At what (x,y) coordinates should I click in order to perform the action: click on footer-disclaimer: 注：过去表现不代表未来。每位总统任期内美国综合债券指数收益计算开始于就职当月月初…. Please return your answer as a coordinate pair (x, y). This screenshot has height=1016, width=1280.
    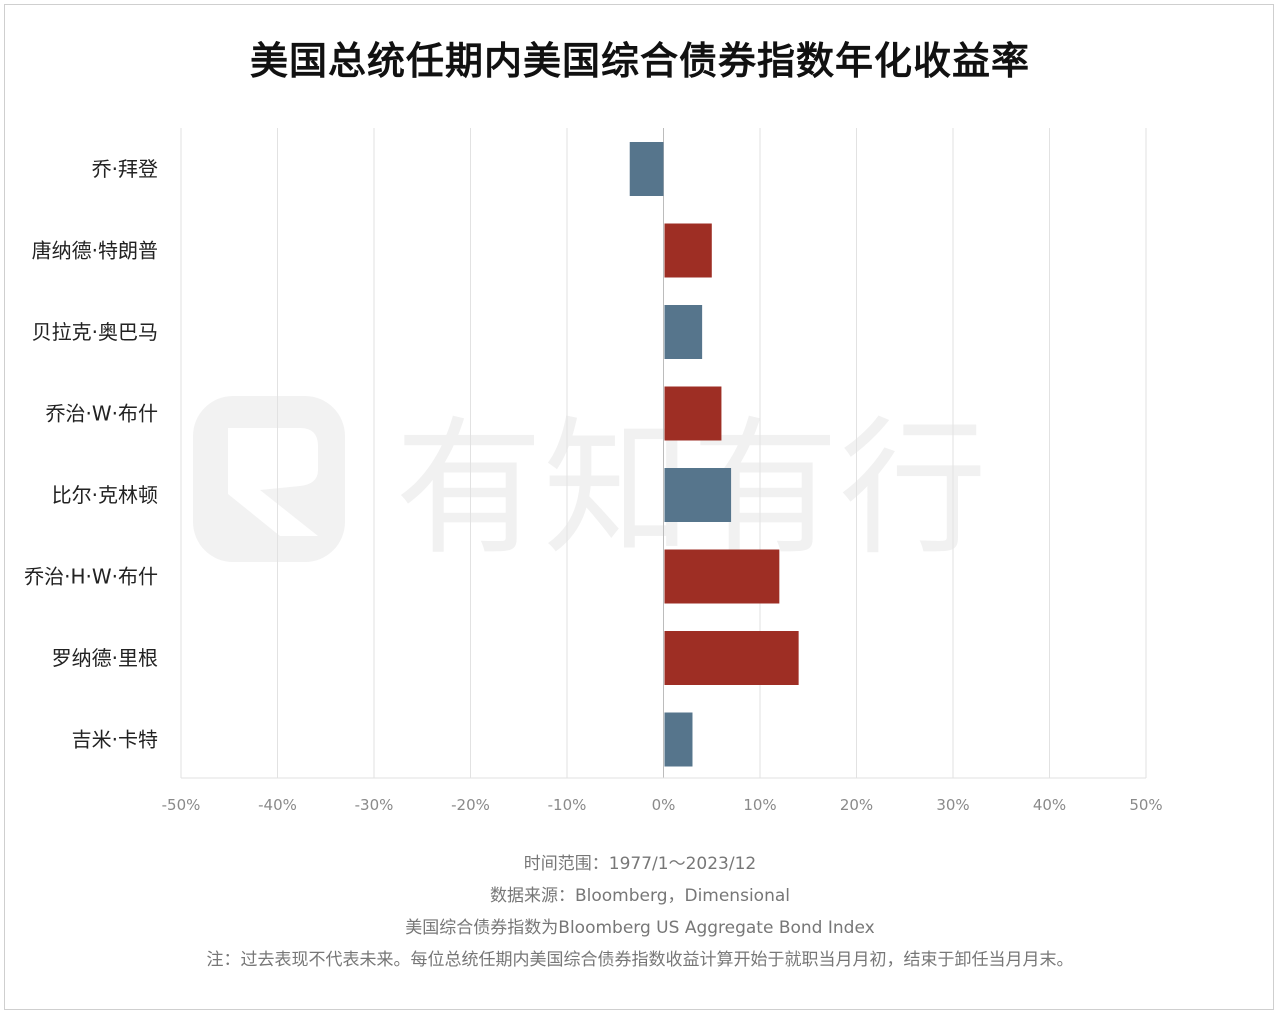
    Looking at the image, I should click on (640, 960).